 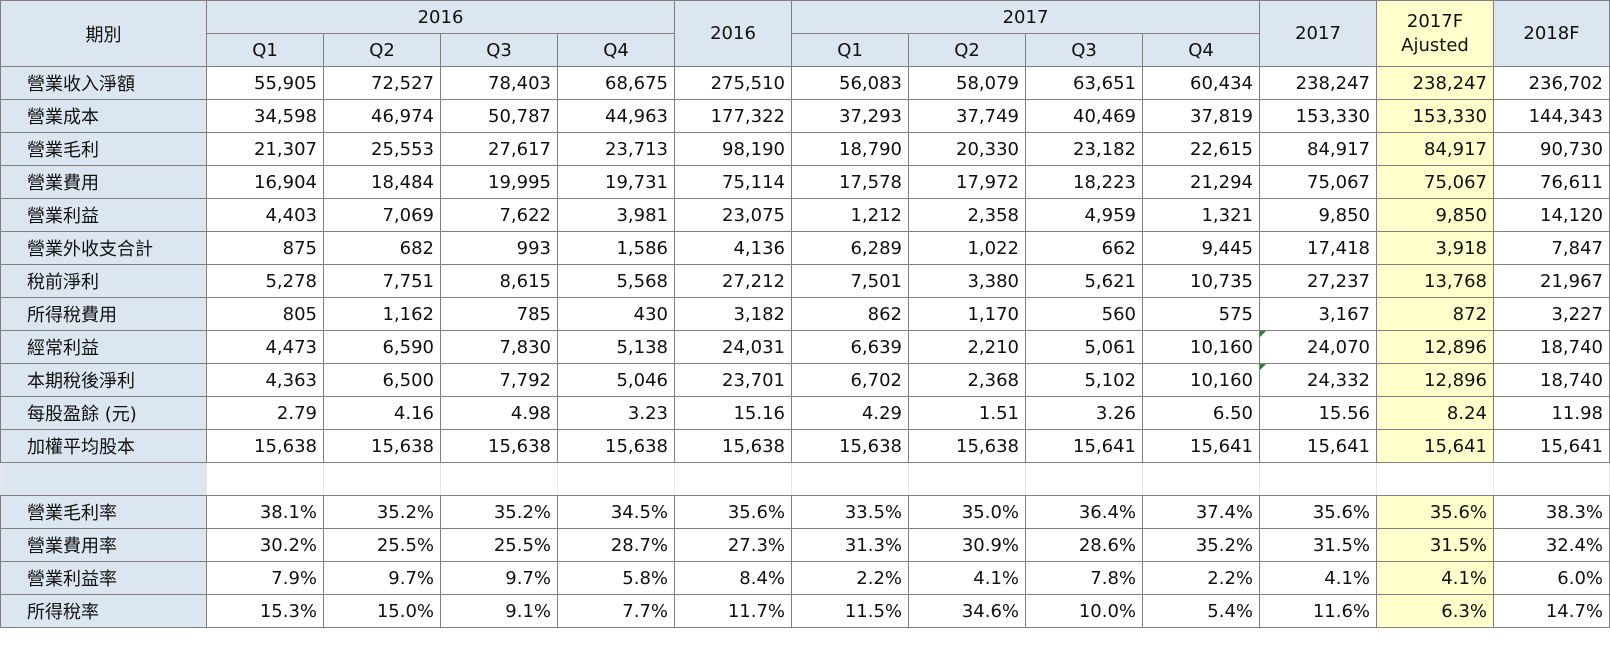 What do you see at coordinates (616, 380) in the screenshot?
I see `data-cell: 5,046` at bounding box center [616, 380].